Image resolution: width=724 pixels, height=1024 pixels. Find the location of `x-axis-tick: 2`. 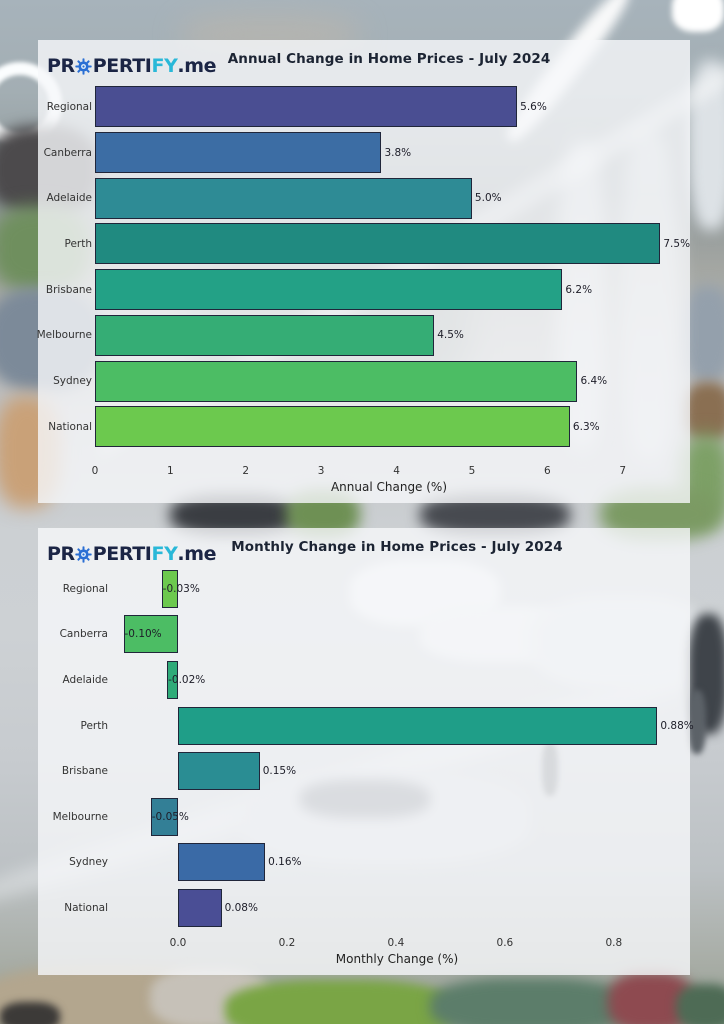

x-axis-tick: 2 is located at coordinates (246, 471).